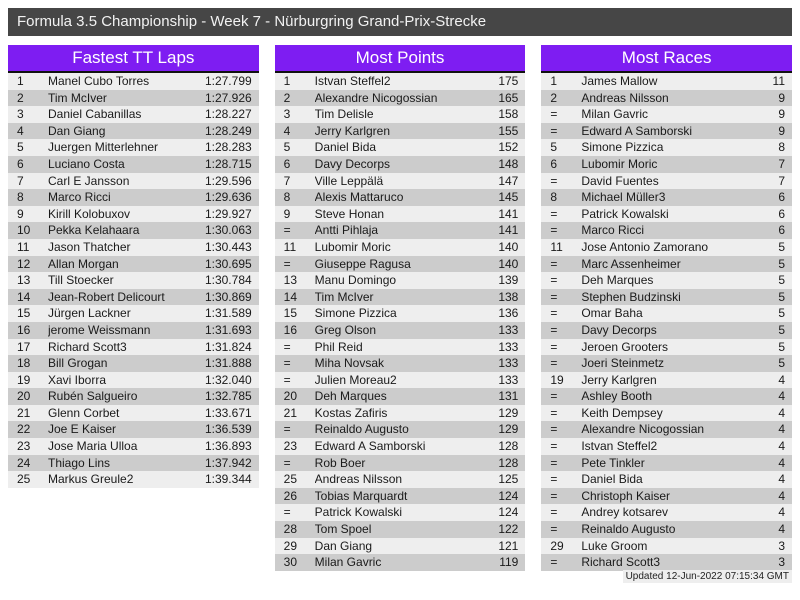 The image size is (800, 600). I want to click on driver-name-cell: Thiago Lins, so click(79, 462).